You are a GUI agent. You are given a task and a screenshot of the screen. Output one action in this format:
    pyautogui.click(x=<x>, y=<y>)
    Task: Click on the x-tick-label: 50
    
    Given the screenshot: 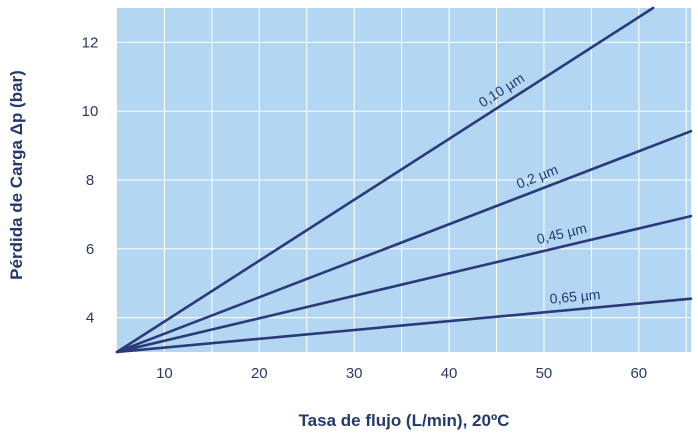 What is the action you would take?
    pyautogui.click(x=544, y=373)
    